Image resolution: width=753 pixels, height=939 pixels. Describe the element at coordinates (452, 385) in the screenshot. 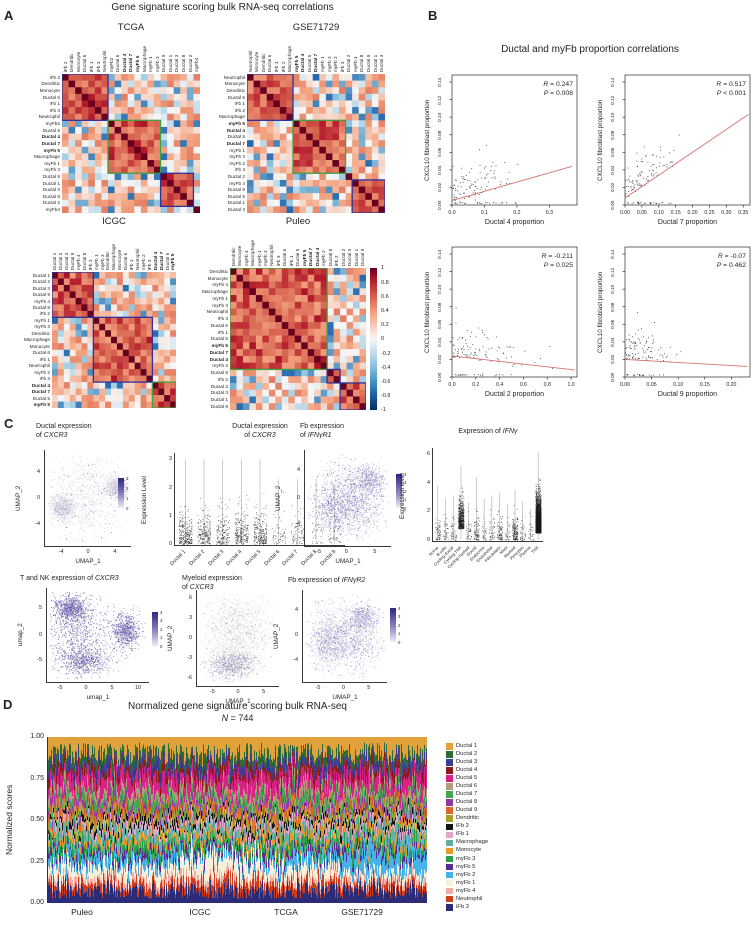

I see `x-tick: 0.0` at that location.